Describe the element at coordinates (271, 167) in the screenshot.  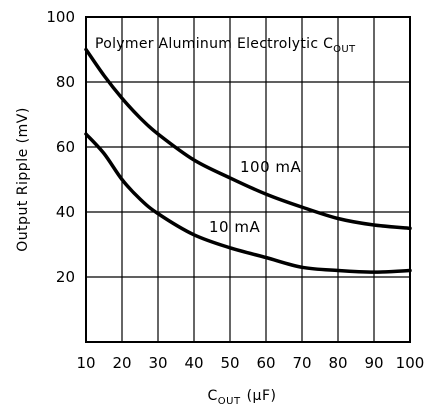
I see `series-label-100ma: 100 mA` at that location.